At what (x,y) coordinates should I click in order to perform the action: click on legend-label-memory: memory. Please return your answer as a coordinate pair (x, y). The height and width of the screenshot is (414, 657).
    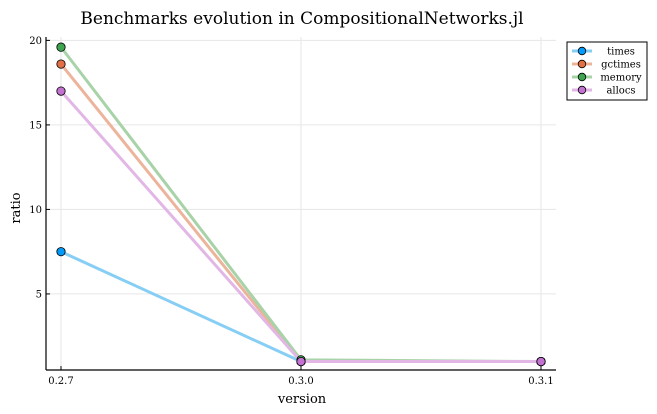
    Looking at the image, I should click on (621, 78).